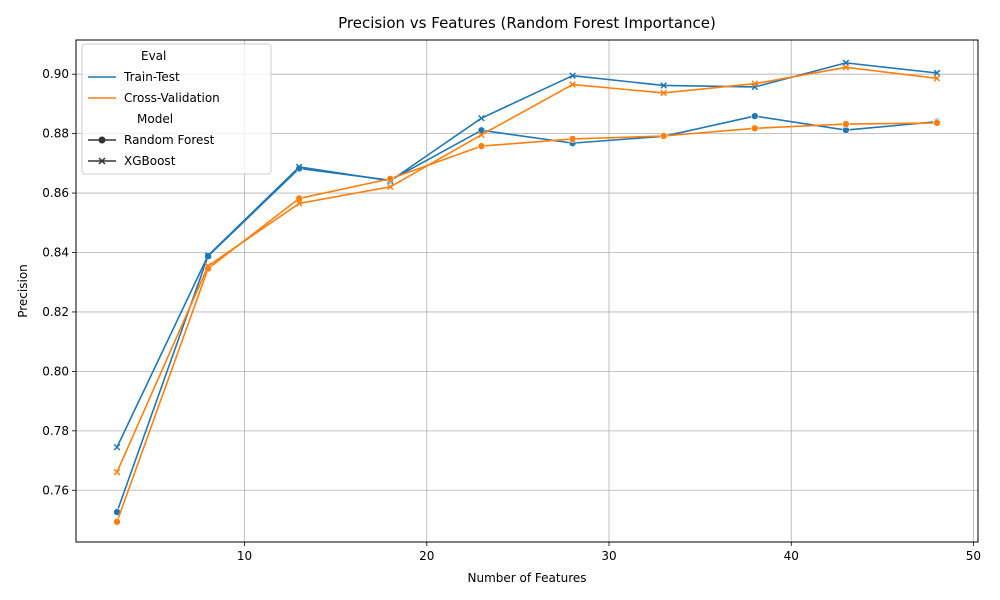  Describe the element at coordinates (150, 161) in the screenshot. I see `legend-label-xgboost: XGBoost` at that location.